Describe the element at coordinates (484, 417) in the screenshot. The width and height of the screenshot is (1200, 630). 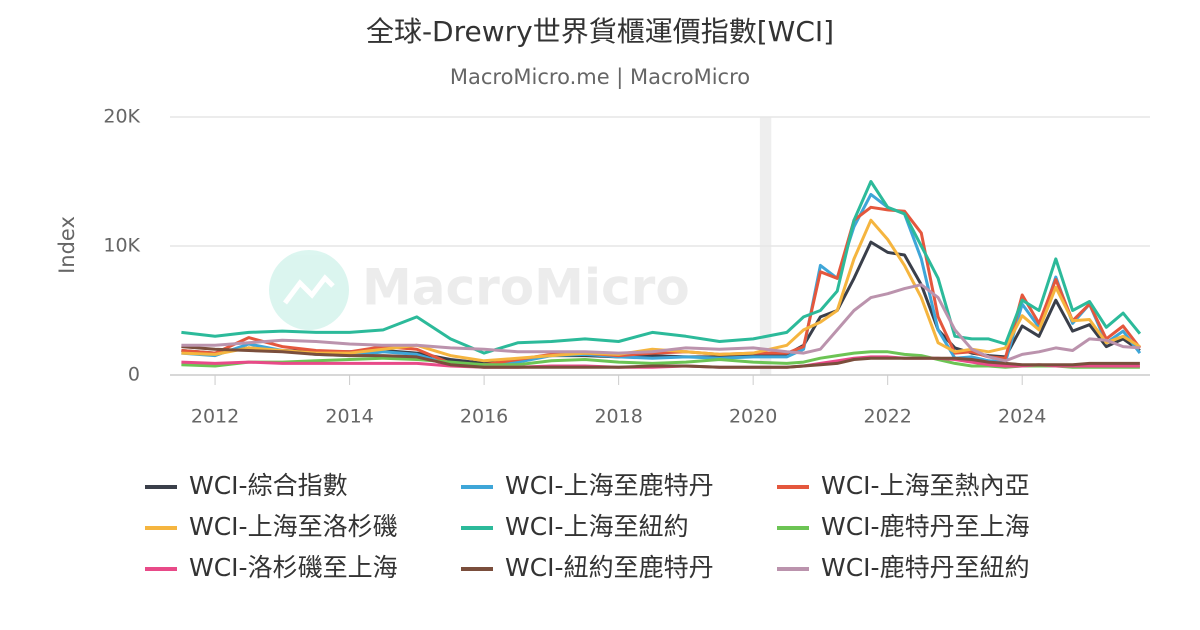
I see `x-tick-label: 2016` at that location.